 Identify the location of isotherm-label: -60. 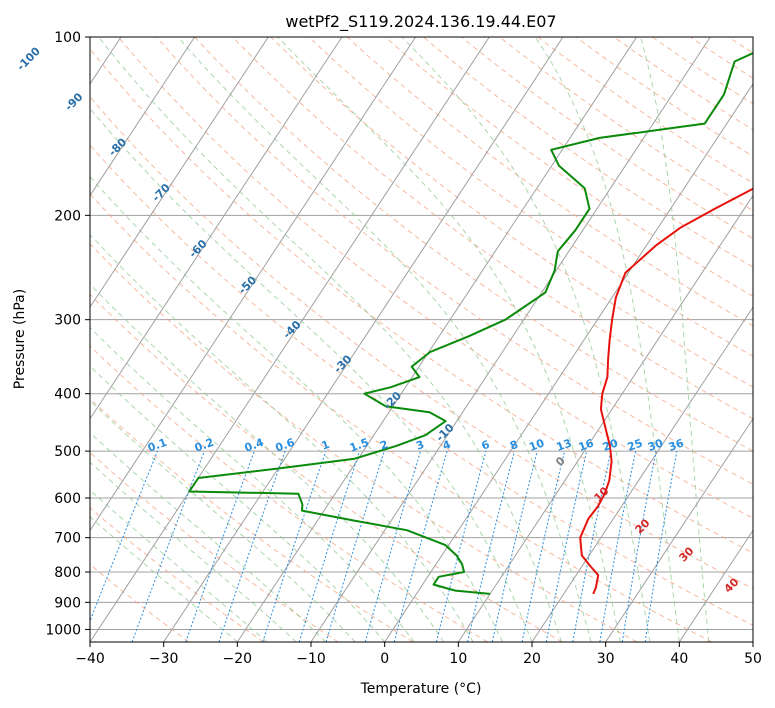
(197, 248).